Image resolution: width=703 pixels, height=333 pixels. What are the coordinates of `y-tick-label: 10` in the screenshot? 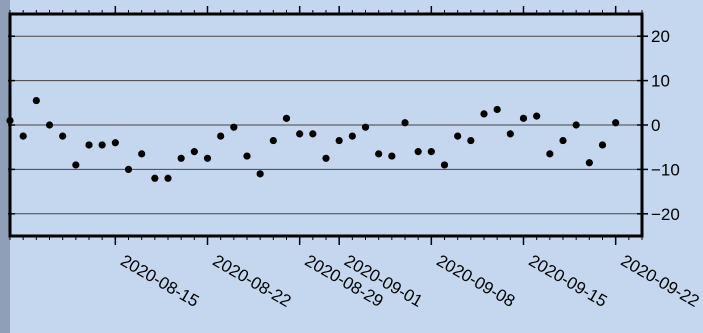 It's located at (660, 81).